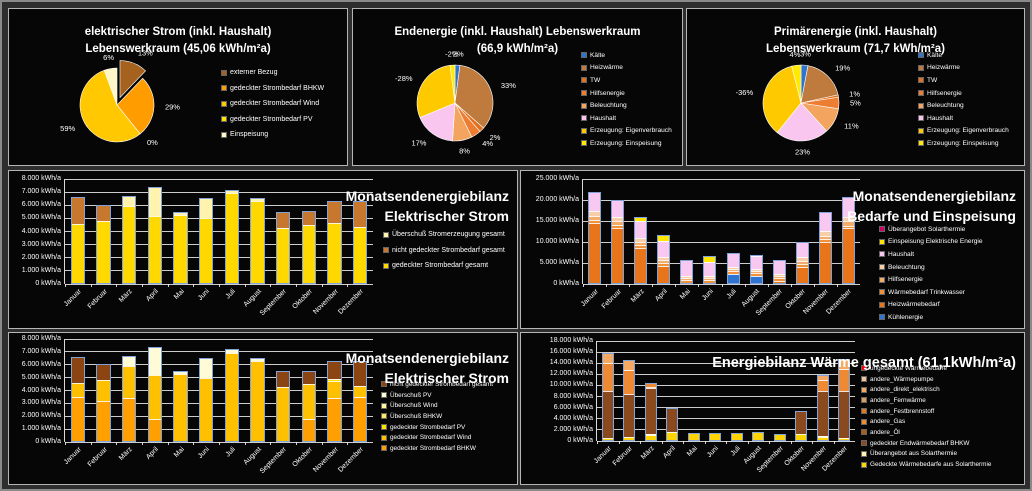 The height and width of the screenshot is (491, 1032). What do you see at coordinates (802, 151) in the screenshot?
I see `pie-percentage-label: 23%` at bounding box center [802, 151].